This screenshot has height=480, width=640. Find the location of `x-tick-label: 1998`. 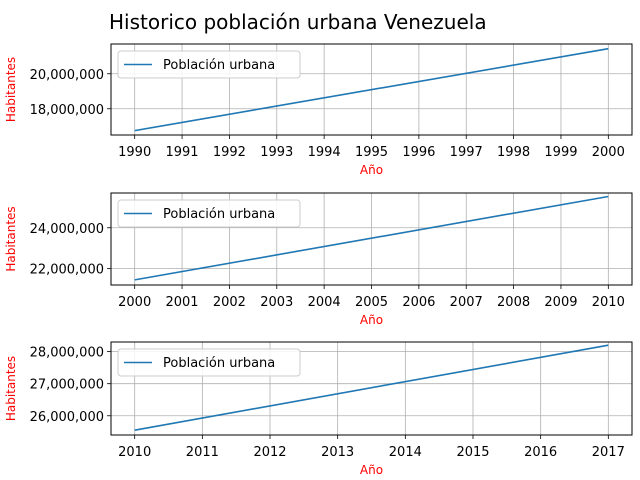

x-tick-label: 1998 is located at coordinates (513, 152).